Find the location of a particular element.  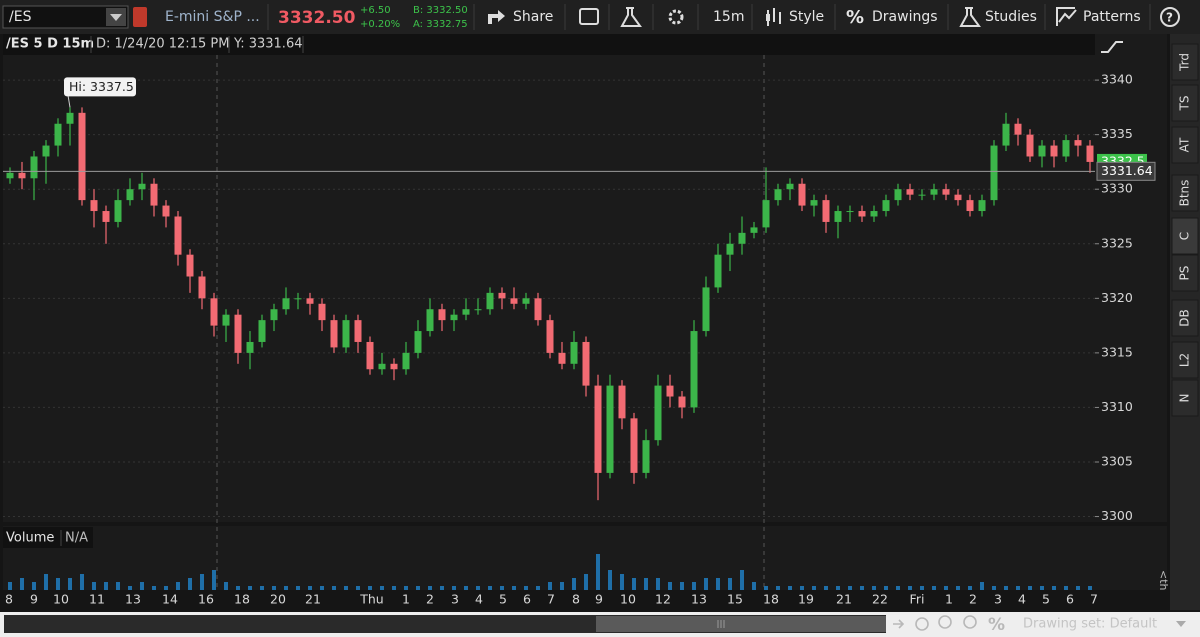

ask: A: 3332.75 is located at coordinates (440, 24).